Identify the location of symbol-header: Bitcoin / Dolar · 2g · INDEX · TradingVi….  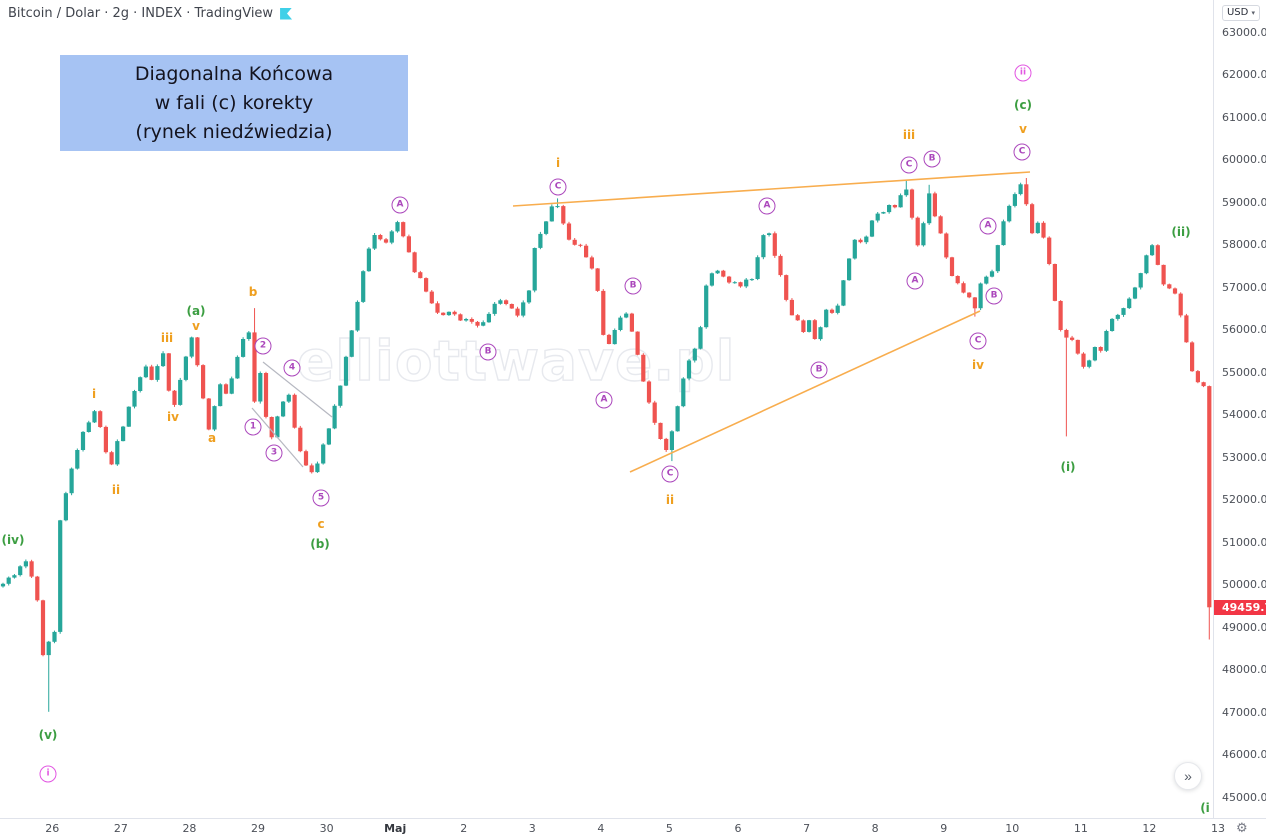
(150, 13).